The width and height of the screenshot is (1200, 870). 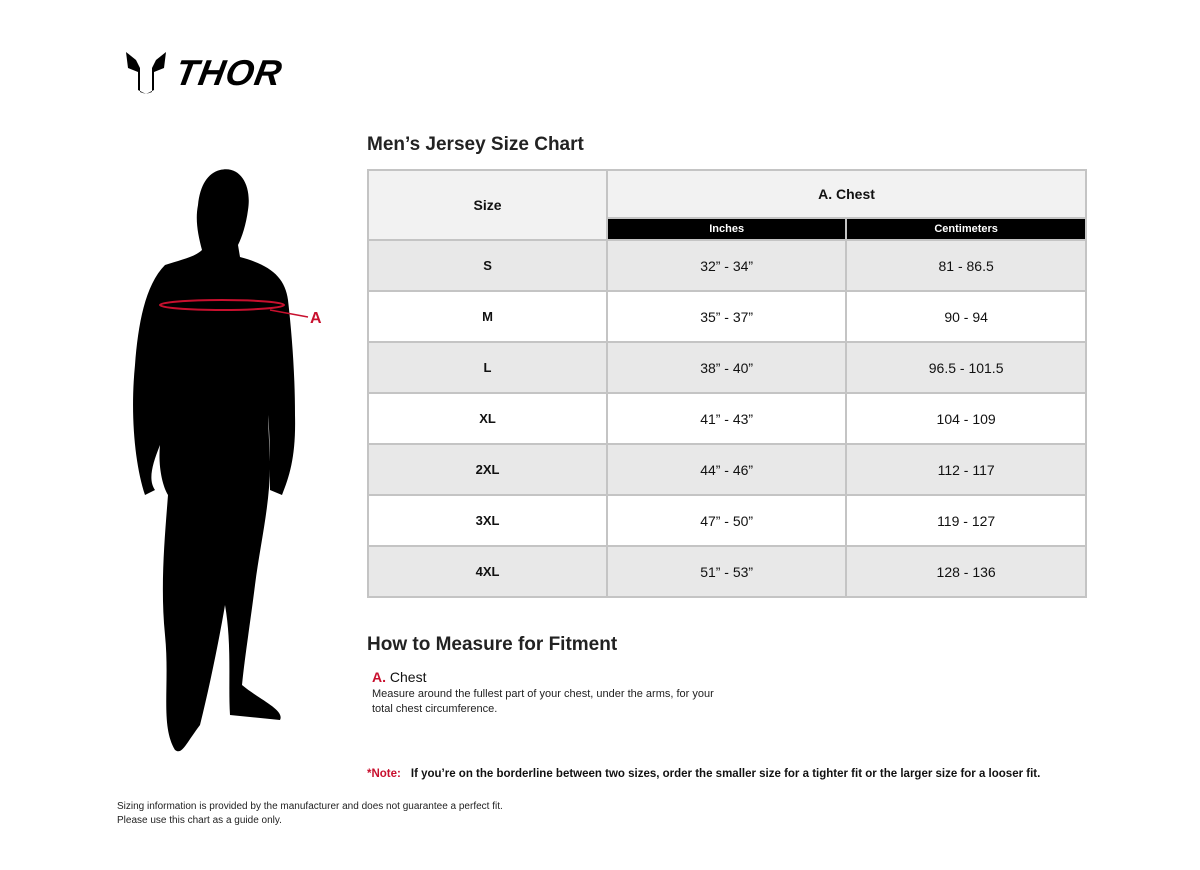 What do you see at coordinates (316, 318) in the screenshot?
I see `chest-marker-label: A` at bounding box center [316, 318].